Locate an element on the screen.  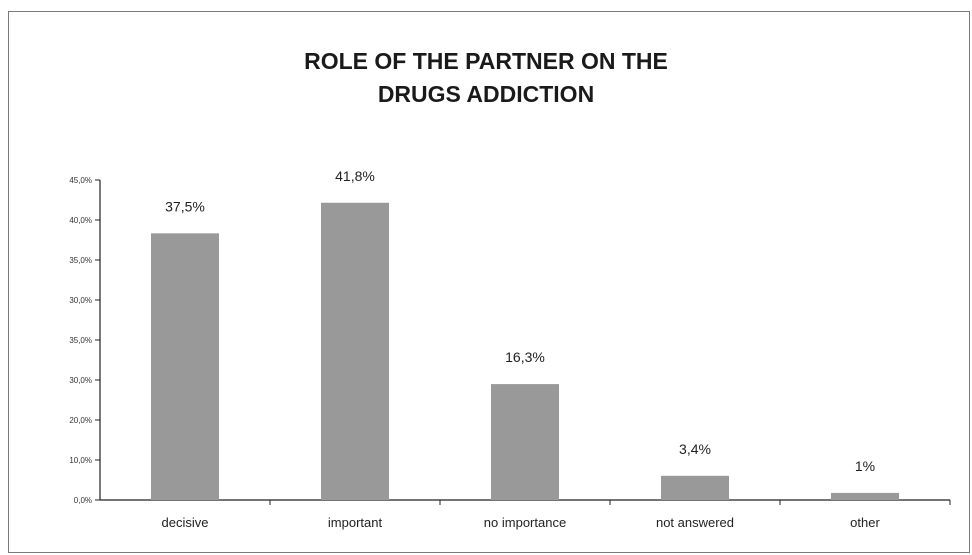
data-label: 3,4% is located at coordinates (695, 449).